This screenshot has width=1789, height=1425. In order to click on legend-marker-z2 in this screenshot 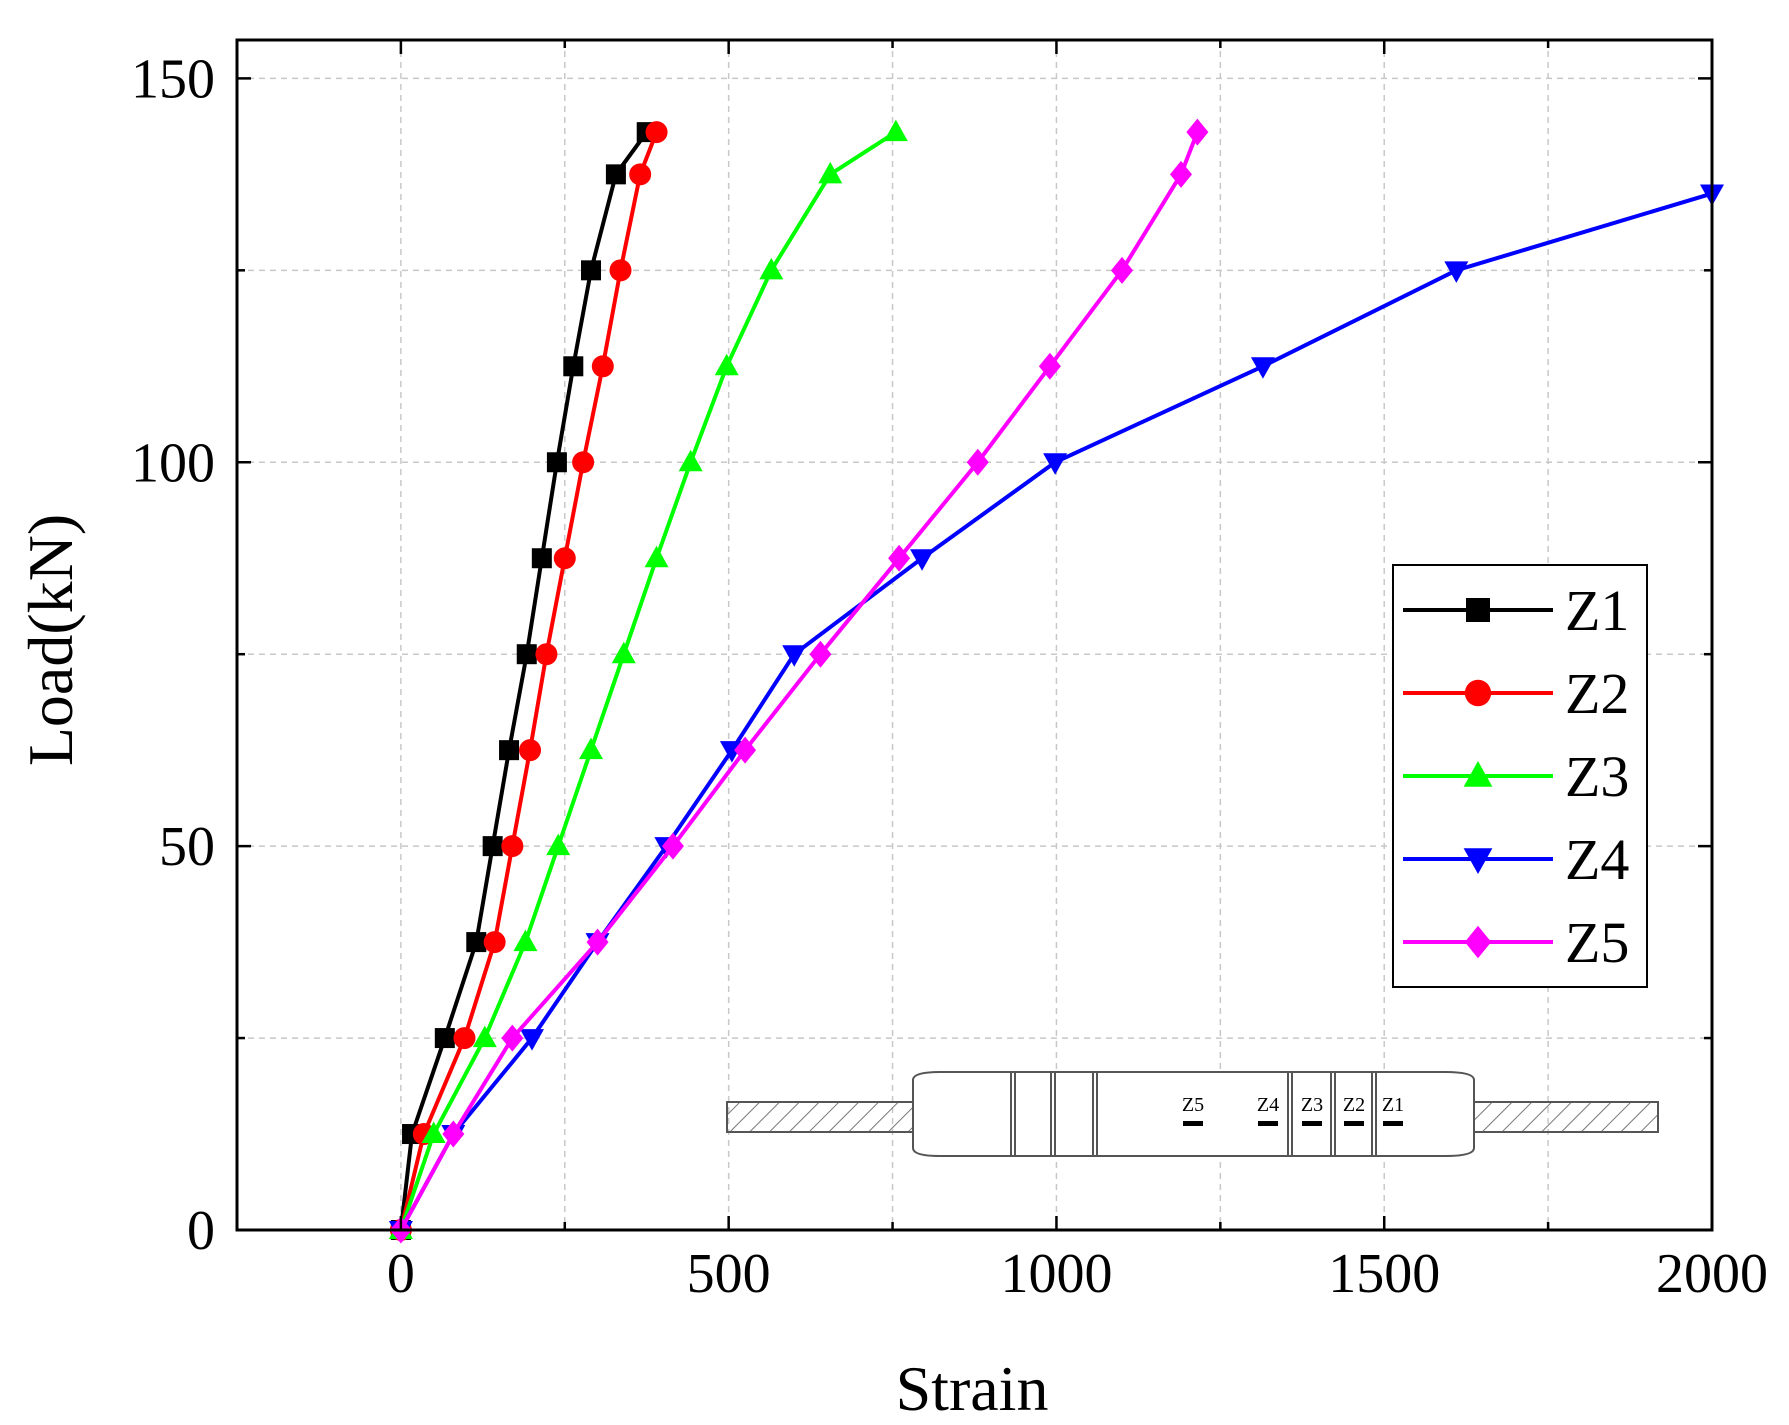, I will do `click(1478, 693)`.